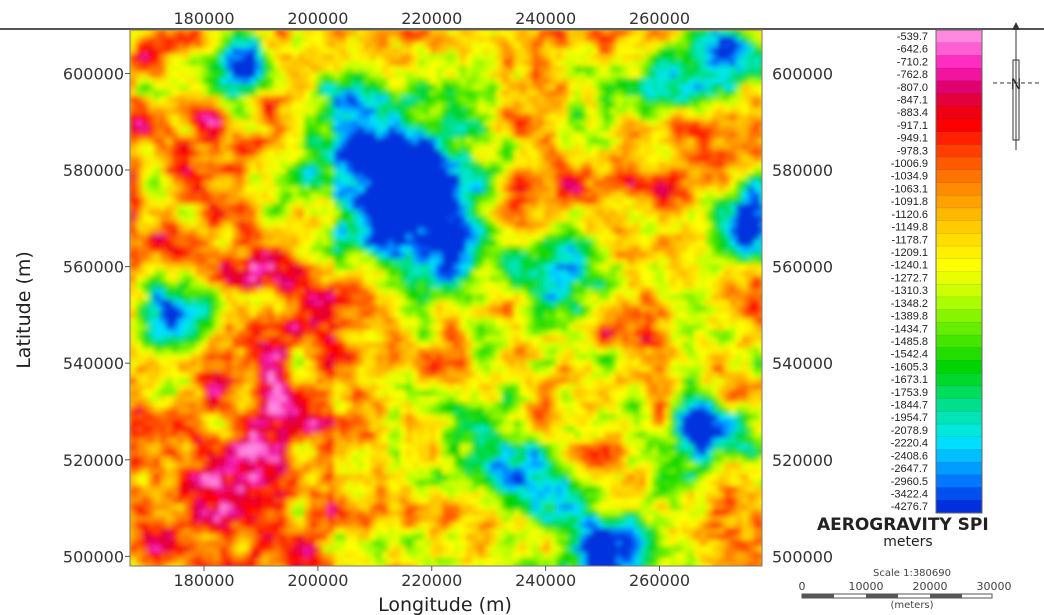 Image resolution: width=1044 pixels, height=615 pixels. Describe the element at coordinates (930, 586) in the screenshot. I see `scale-tick-label: 20000` at that location.